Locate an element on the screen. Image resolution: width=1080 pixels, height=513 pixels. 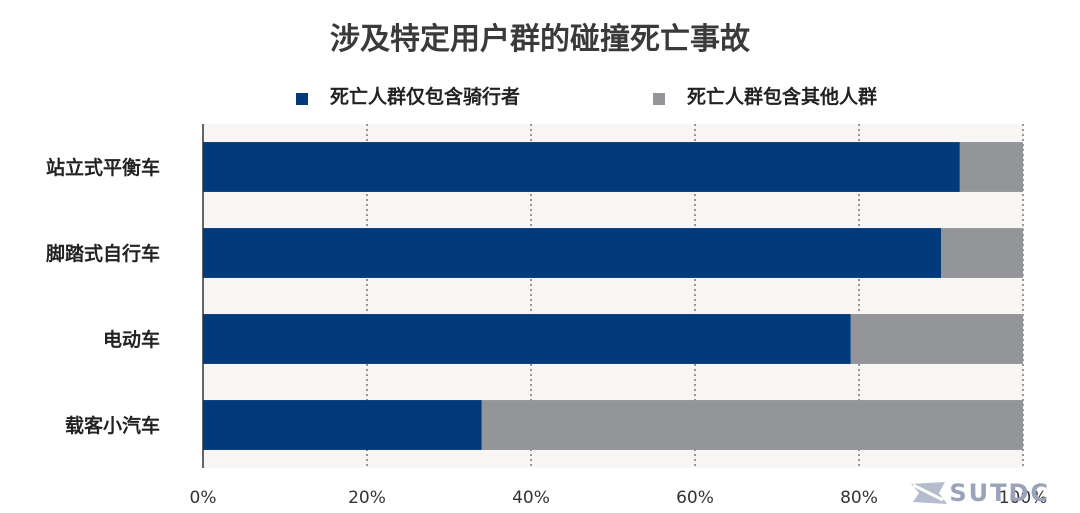
watermark: SUTDC is located at coordinates (979, 493).